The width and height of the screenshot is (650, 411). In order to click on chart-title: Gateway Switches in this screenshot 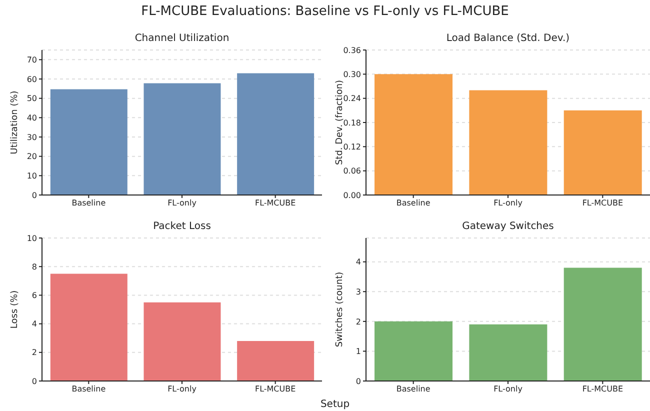, I will do `click(508, 226)`.